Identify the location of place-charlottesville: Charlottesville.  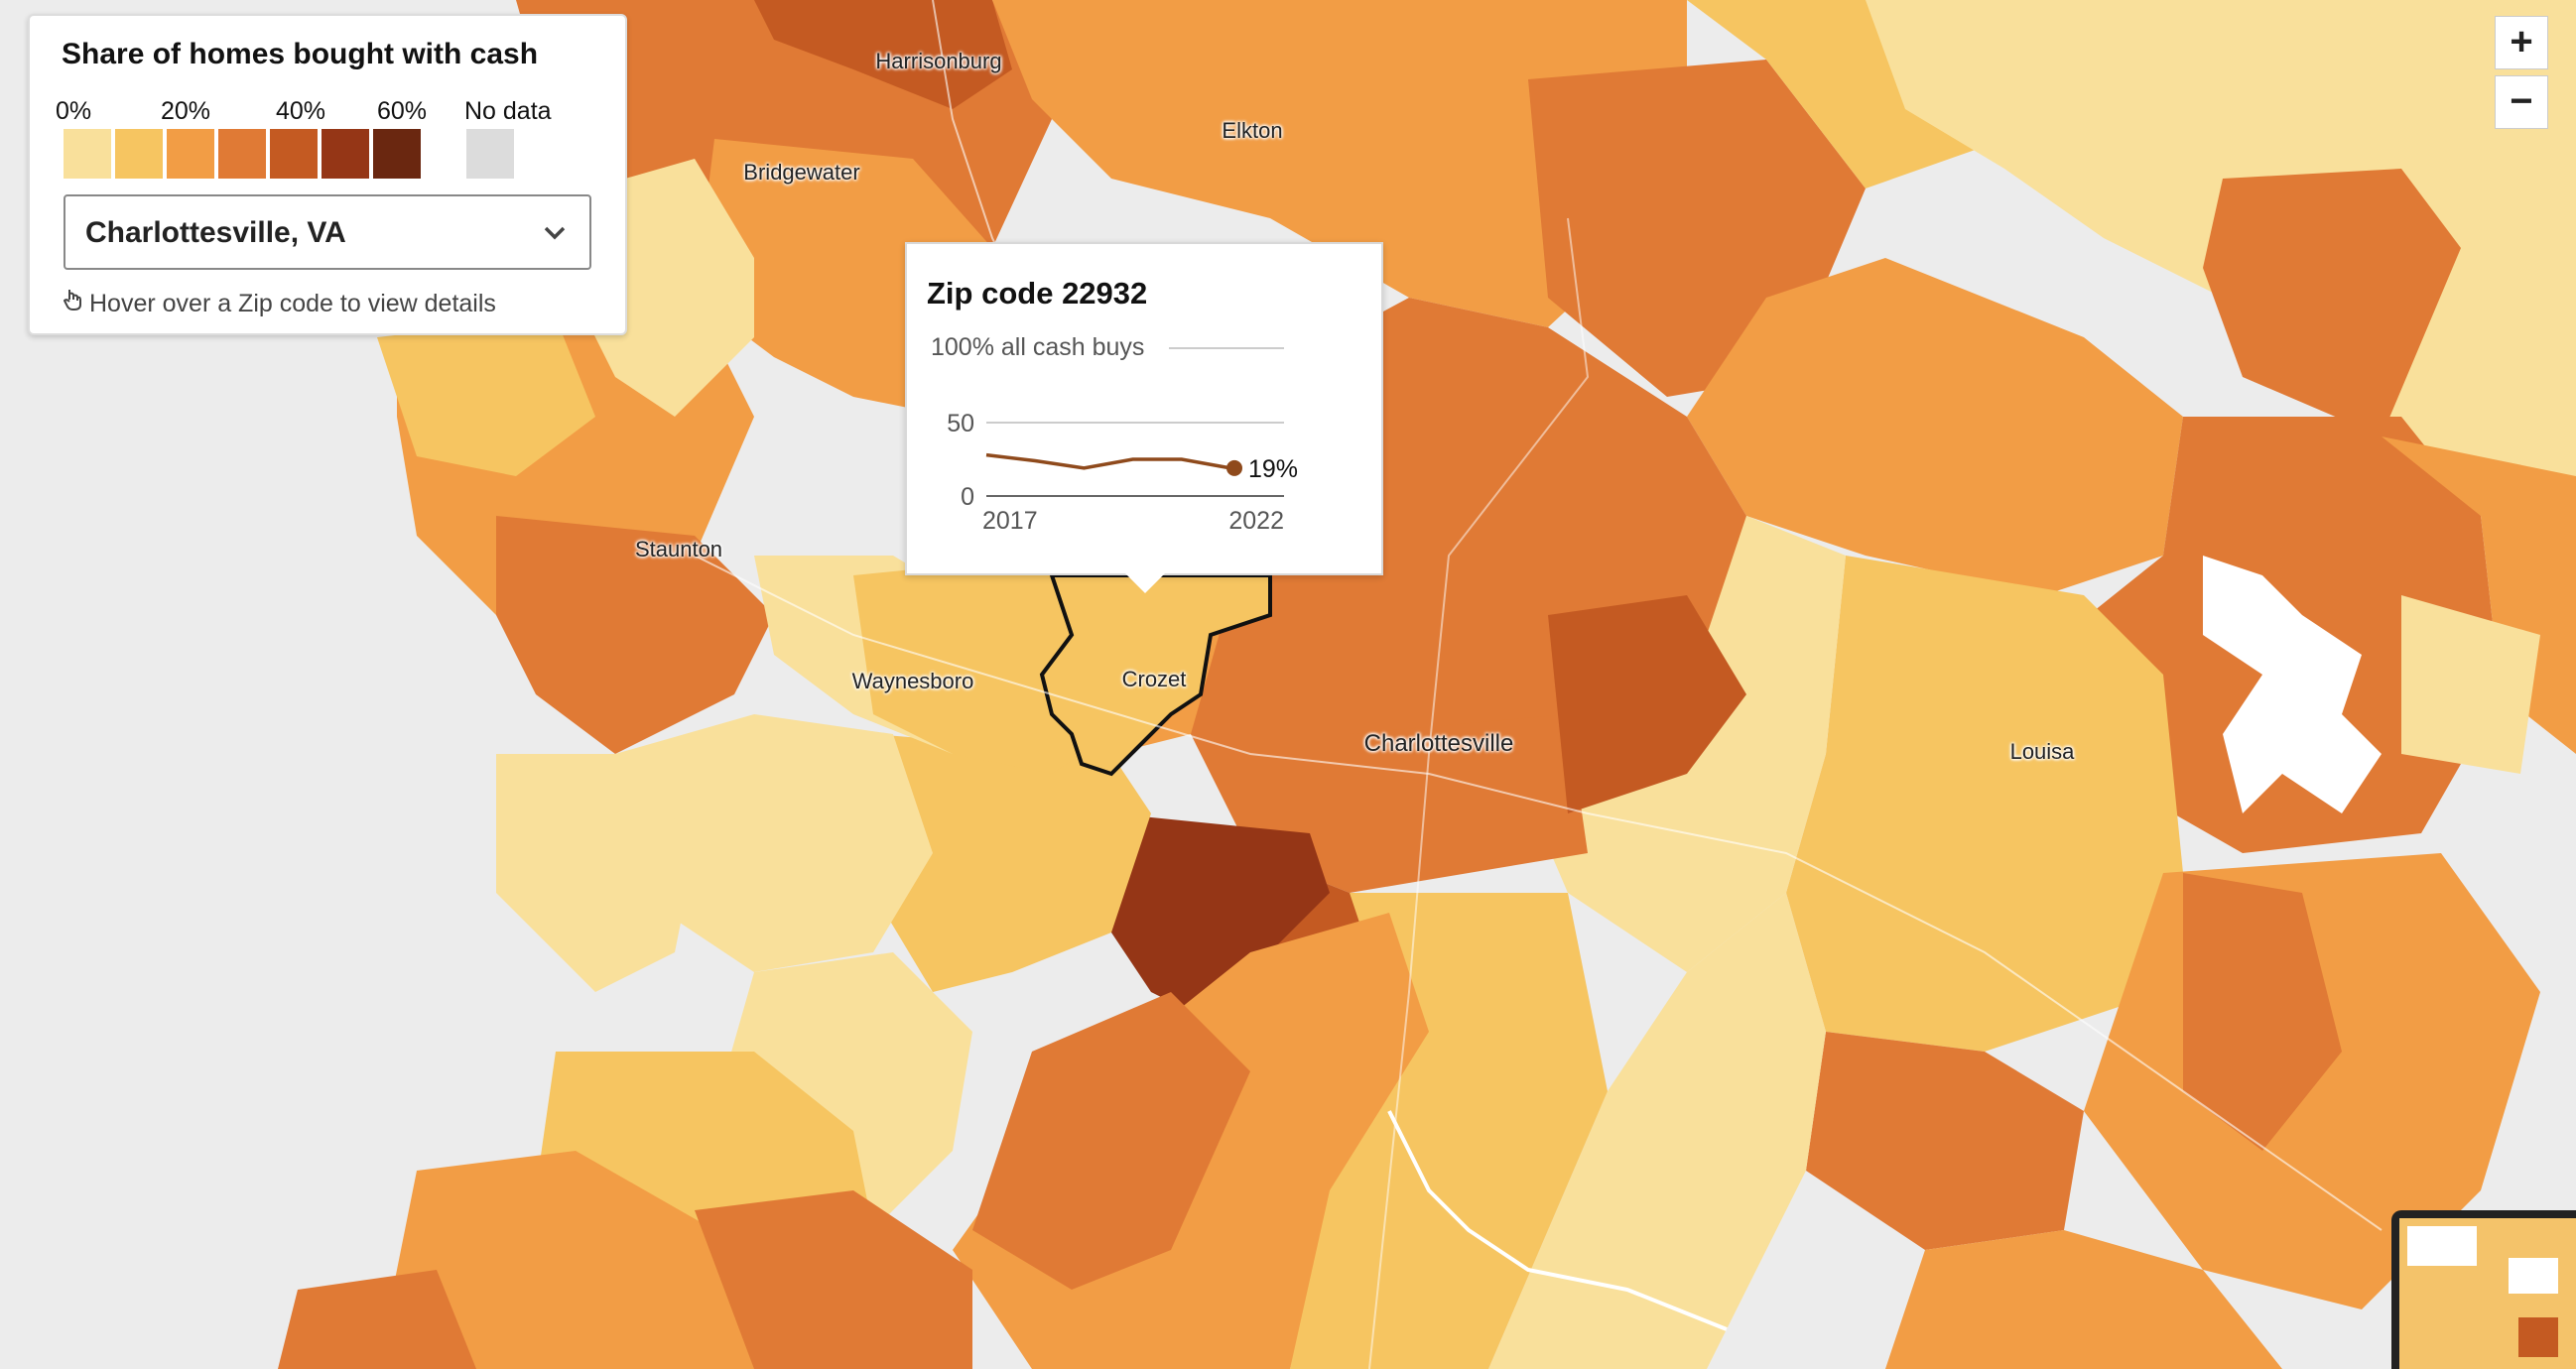
(1439, 743).